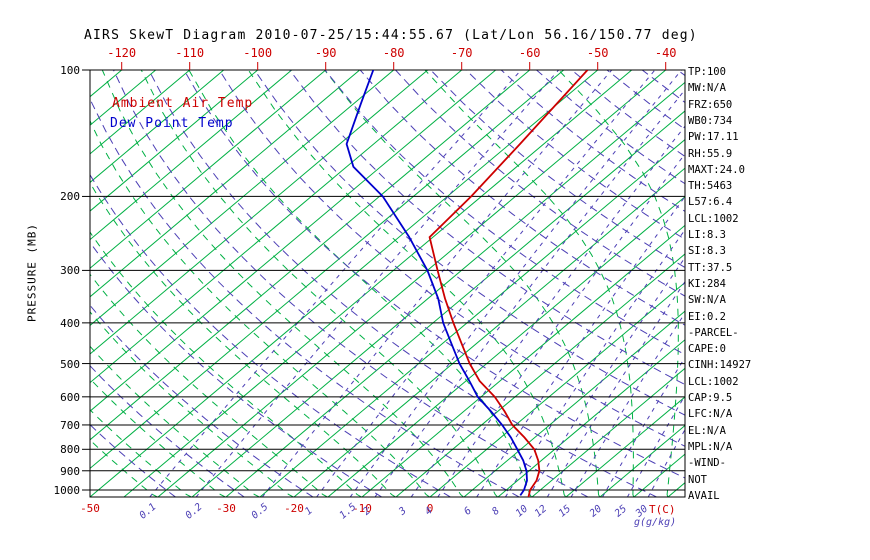 Image resolution: width=870 pixels, height=560 pixels. I want to click on ambient-temp-curve, so click(508, 283).